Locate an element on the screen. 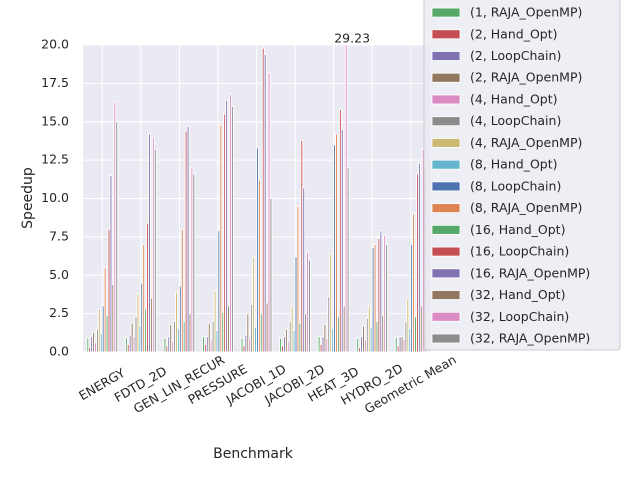 The height and width of the screenshot is (480, 640). value-label: 29.23 is located at coordinates (352, 38).